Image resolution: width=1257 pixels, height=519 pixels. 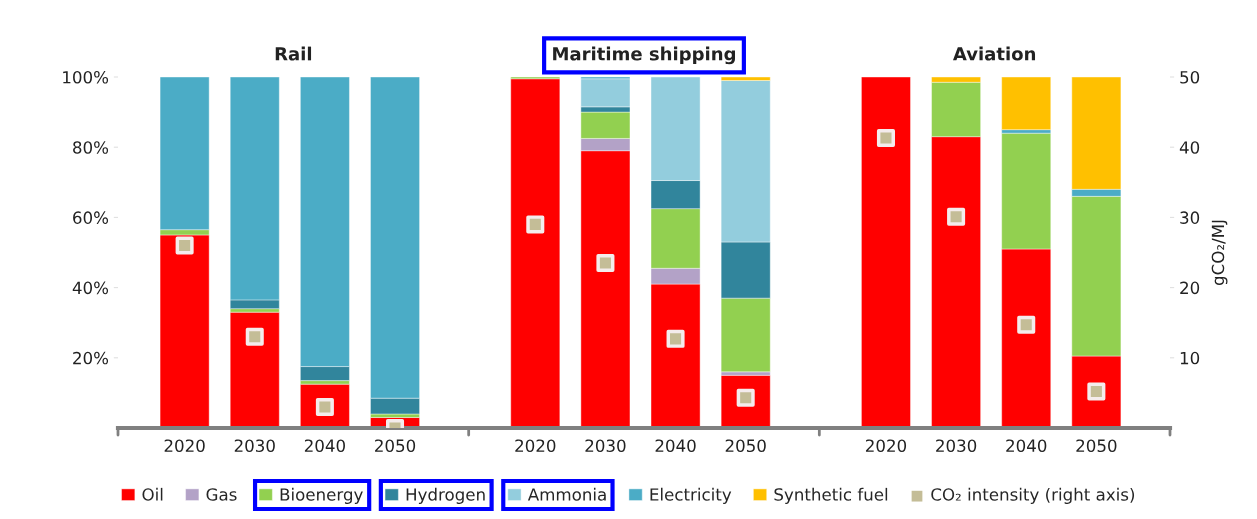 What do you see at coordinates (566, 494) in the screenshot?
I see `legend-label: Ammonia` at bounding box center [566, 494].